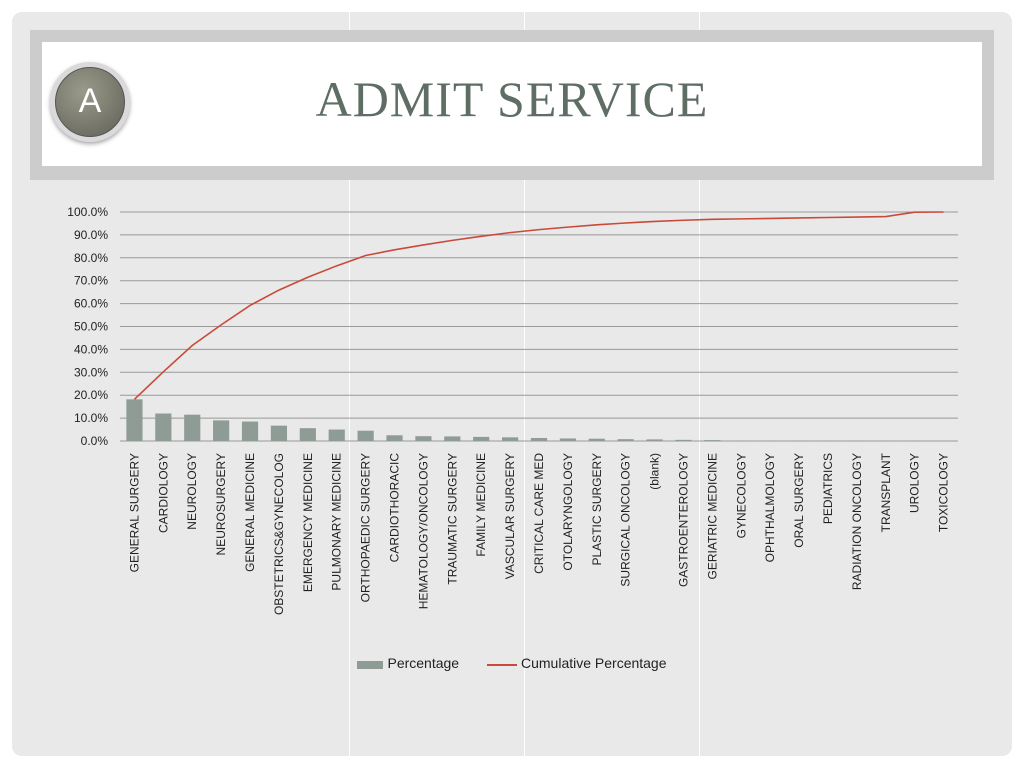 This screenshot has height=768, width=1024. I want to click on x-tick-label: TRAUMATIC SURGERY, so click(452, 519).